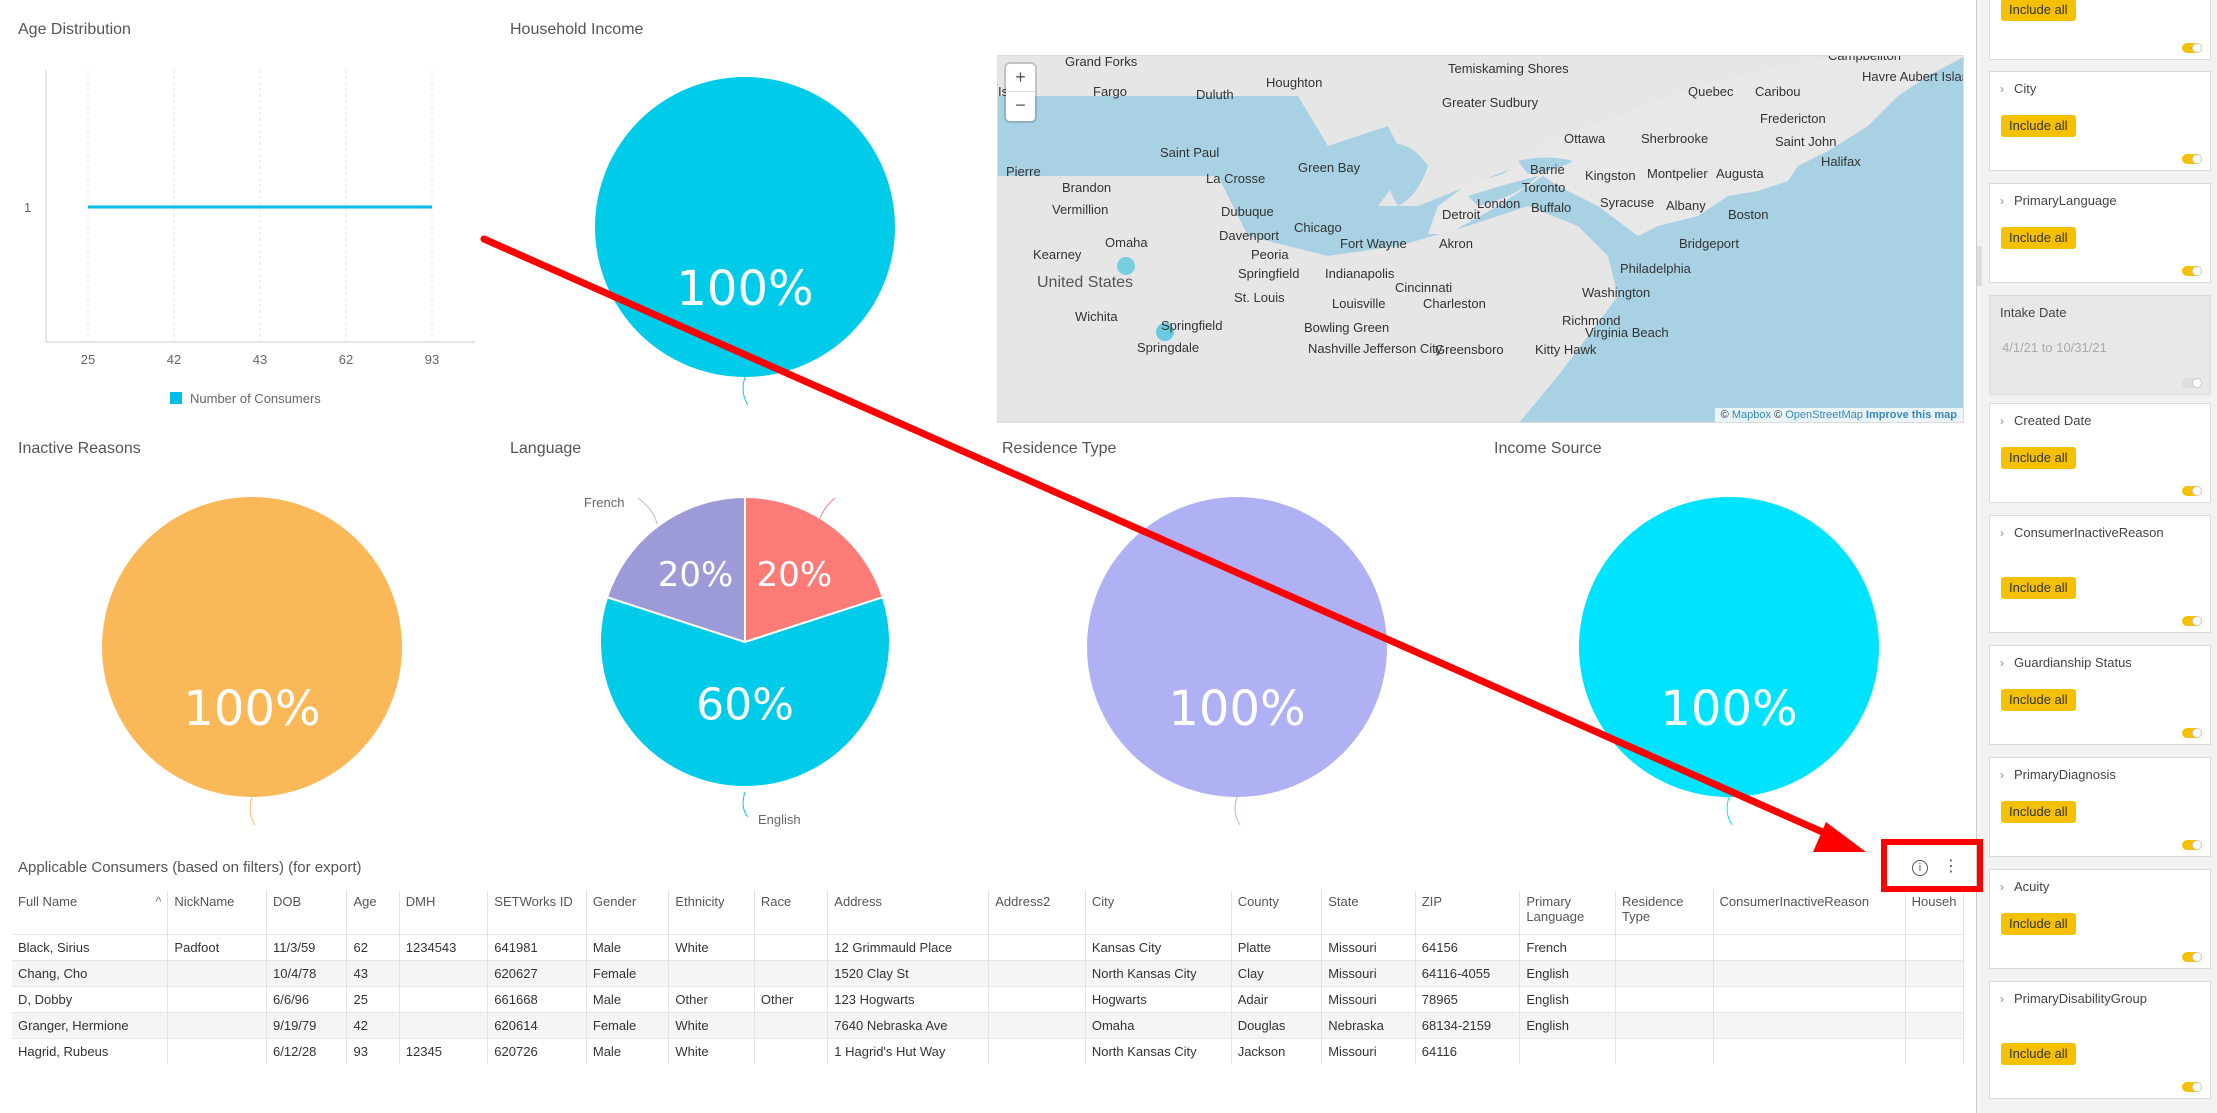  Describe the element at coordinates (2100, 574) in the screenshot. I see `filter-card: › ConsumerInactiveReason Include all` at that location.